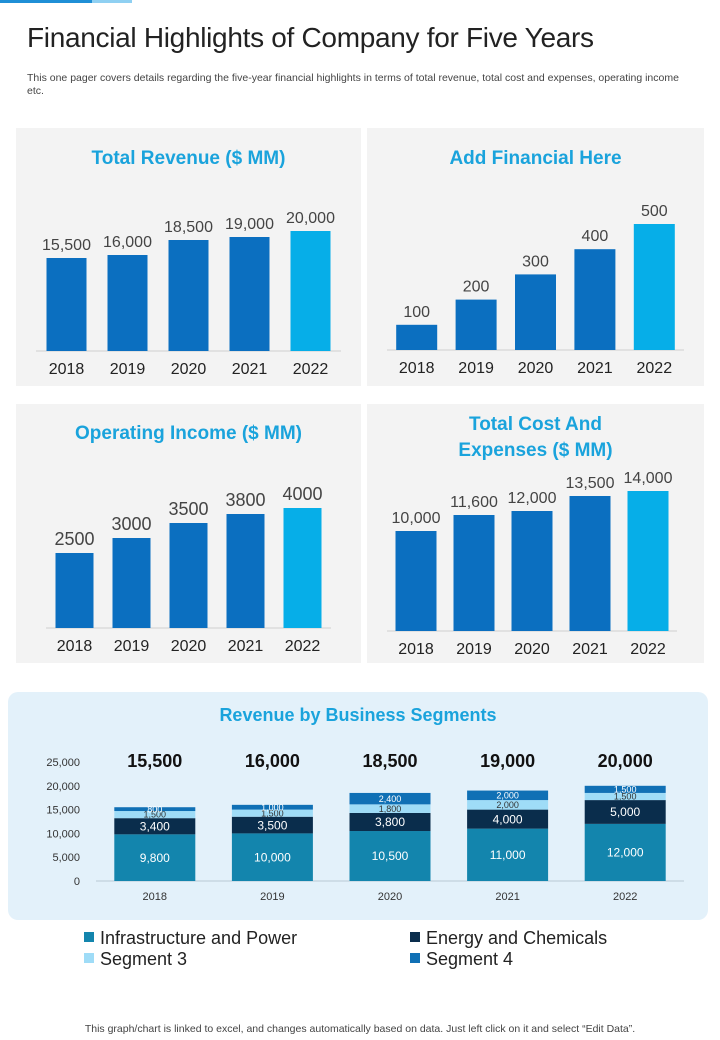 The width and height of the screenshot is (720, 1040). I want to click on segment-label-2020-4: 2,400, so click(390, 799).